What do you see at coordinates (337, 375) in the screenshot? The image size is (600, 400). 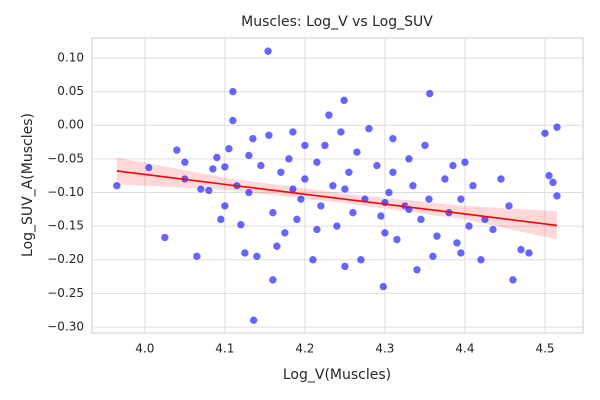 I see `x-axis-label: Log_V(Muscles)` at bounding box center [337, 375].